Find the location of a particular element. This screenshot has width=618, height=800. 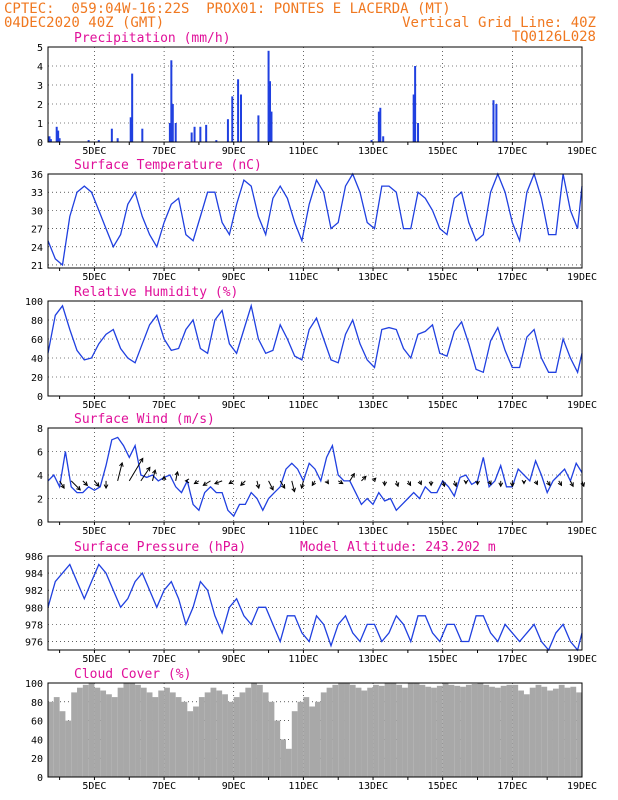

y-tick-label: 3 is located at coordinates (40, 86).